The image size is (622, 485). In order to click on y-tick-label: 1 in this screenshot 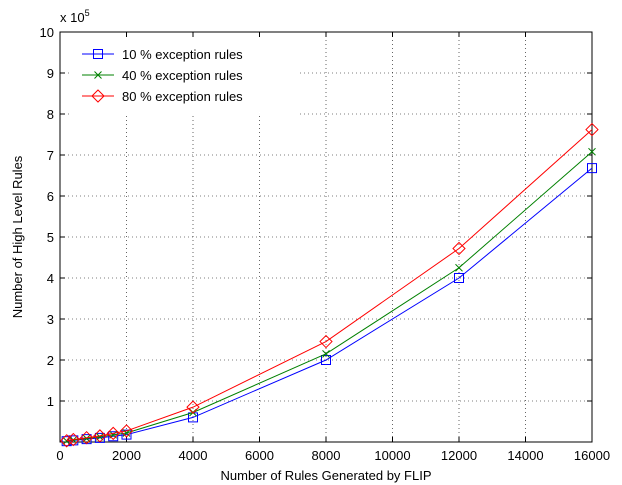, I will do `click(50, 401)`.